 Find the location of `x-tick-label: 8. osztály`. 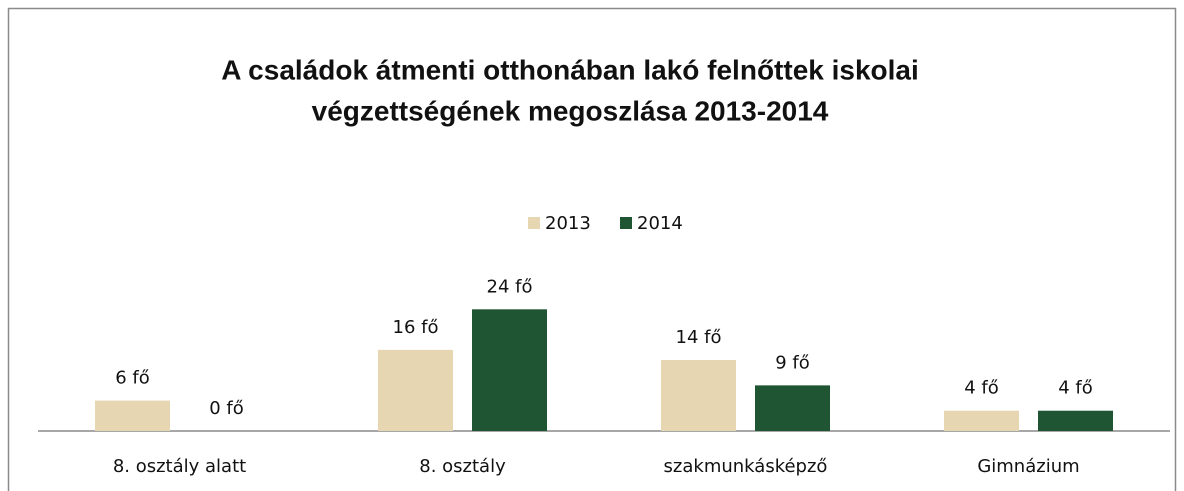

x-tick-label: 8. osztály is located at coordinates (462, 466).